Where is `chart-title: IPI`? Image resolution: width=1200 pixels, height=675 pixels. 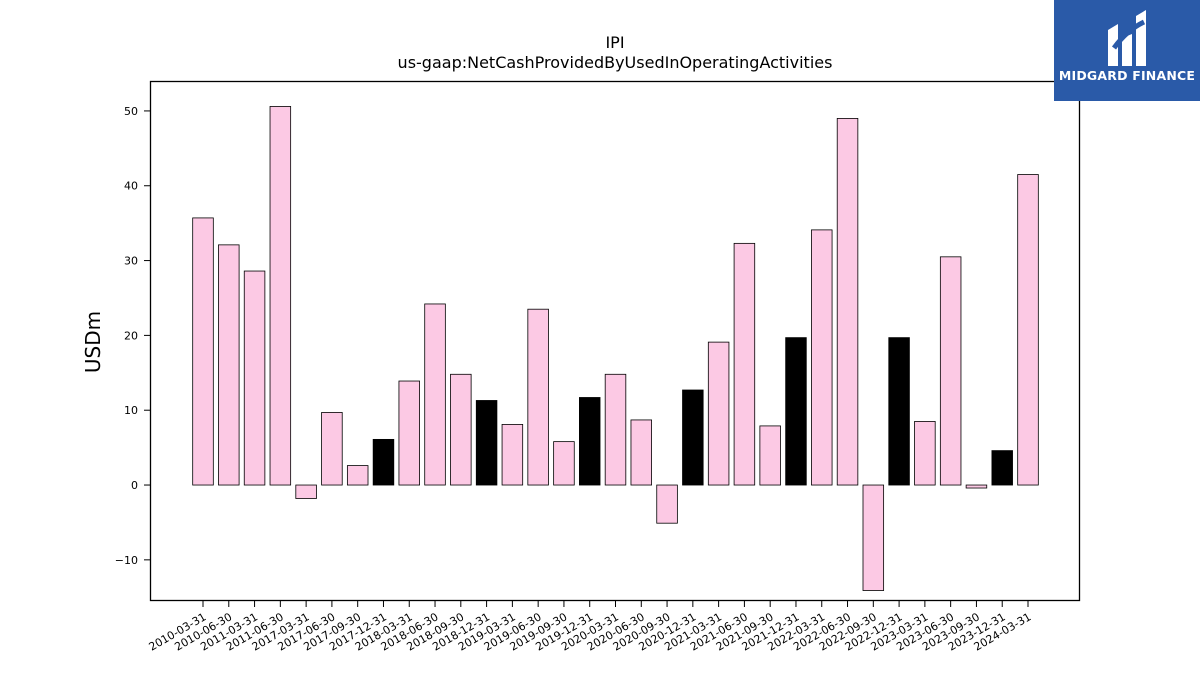
chart-title: IPI is located at coordinates (614, 42).